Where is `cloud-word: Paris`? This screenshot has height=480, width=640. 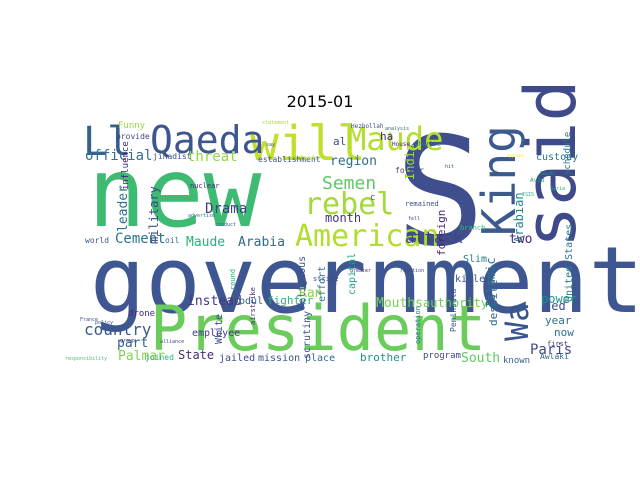 cloud-word: Paris is located at coordinates (551, 350).